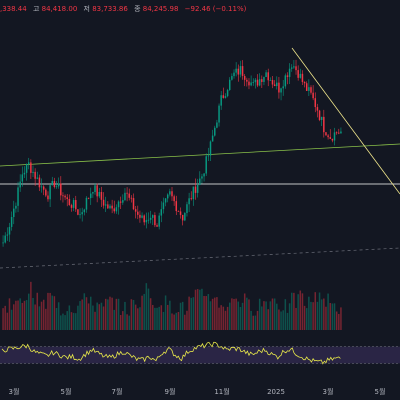 The height and width of the screenshot is (400, 400). I want to click on green-trendline, so click(200, 155).